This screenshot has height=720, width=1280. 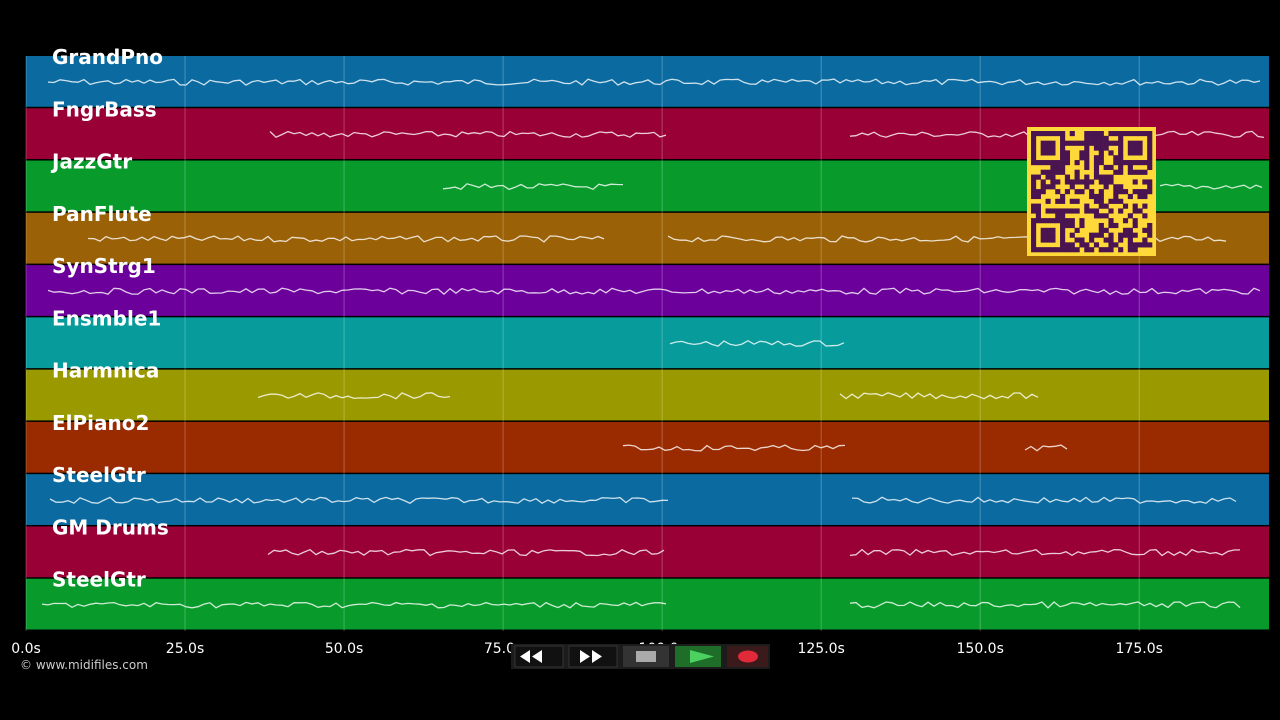 What do you see at coordinates (539, 656) in the screenshot?
I see `rewind-button` at bounding box center [539, 656].